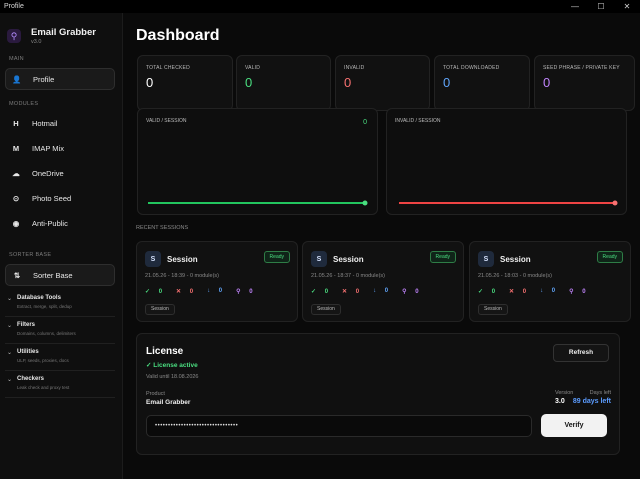  Describe the element at coordinates (30, 255) in the screenshot. I see `section-label-sorter: SORTER BASE` at that location.